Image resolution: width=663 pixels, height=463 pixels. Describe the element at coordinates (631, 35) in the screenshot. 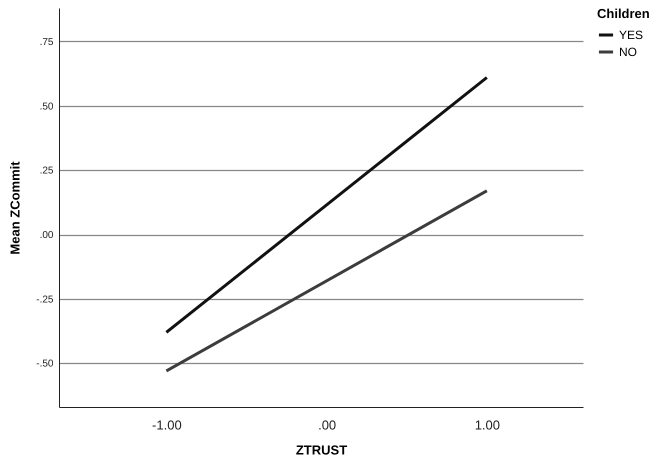

I see `legend-label: YES` at that location.